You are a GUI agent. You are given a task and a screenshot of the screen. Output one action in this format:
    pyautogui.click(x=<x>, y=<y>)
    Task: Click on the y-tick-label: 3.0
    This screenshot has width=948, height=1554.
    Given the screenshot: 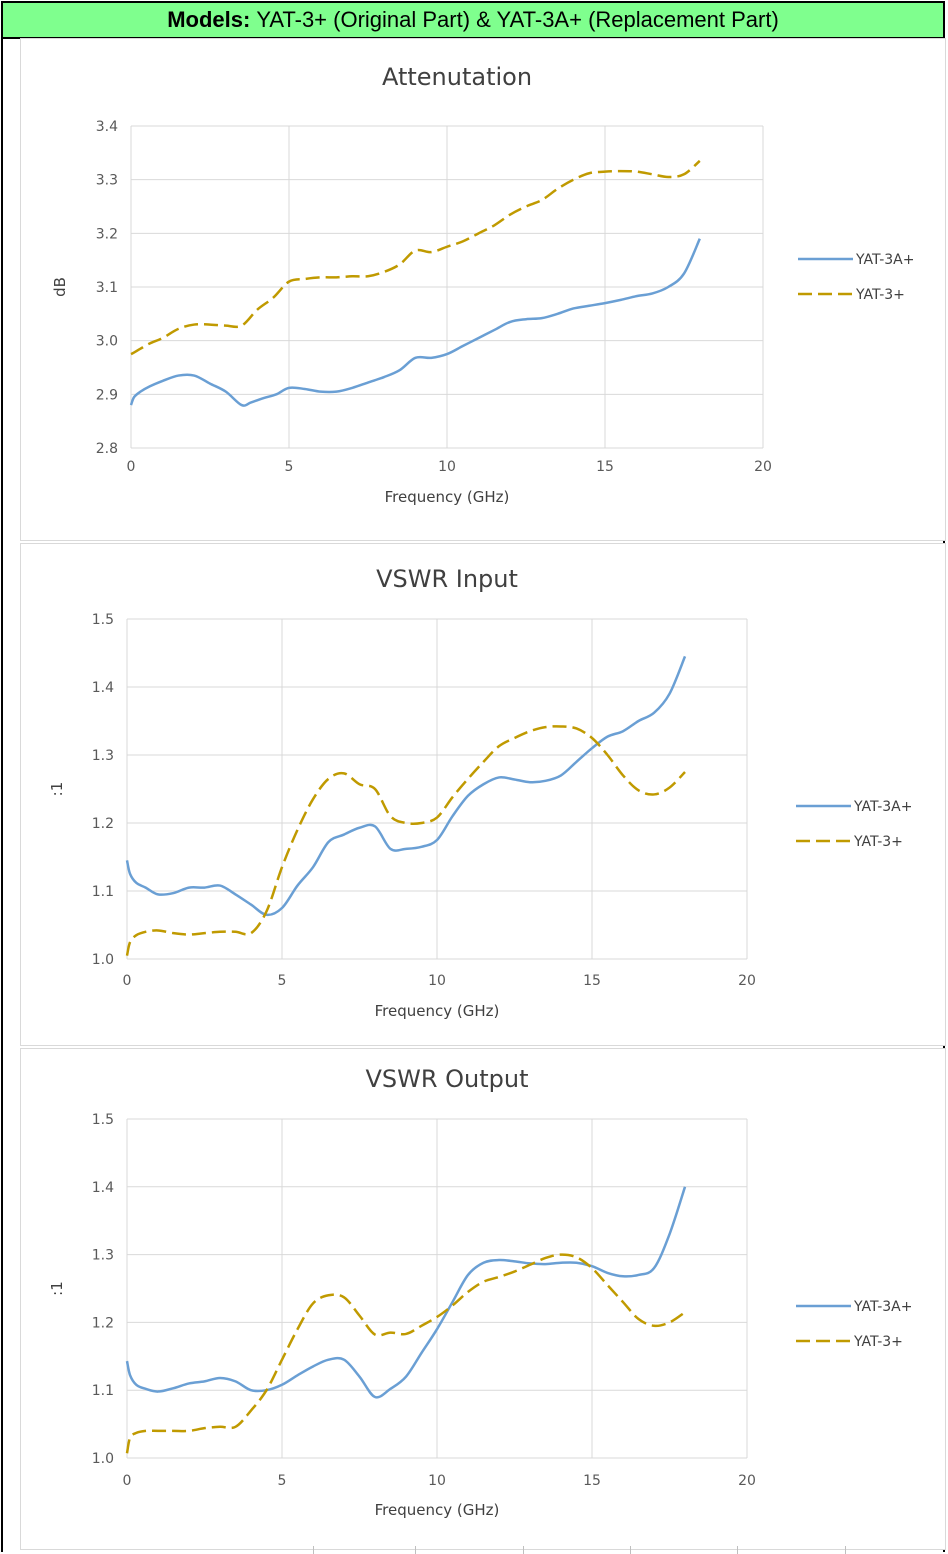 What is the action you would take?
    pyautogui.click(x=107, y=342)
    